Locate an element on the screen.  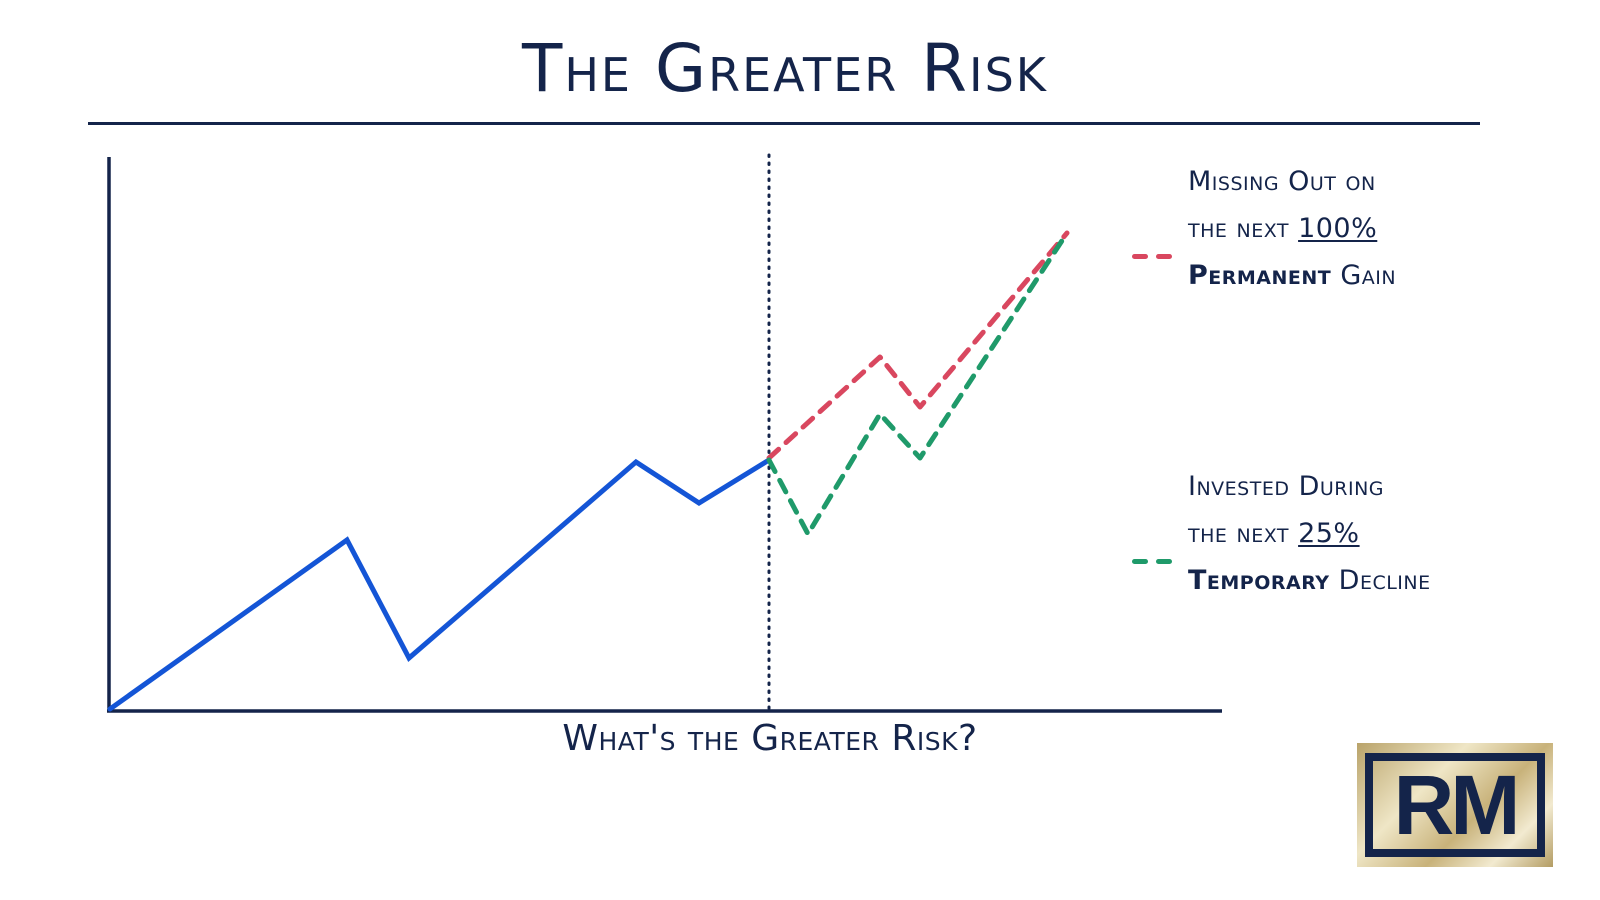
logo-text: RM is located at coordinates (1457, 805).